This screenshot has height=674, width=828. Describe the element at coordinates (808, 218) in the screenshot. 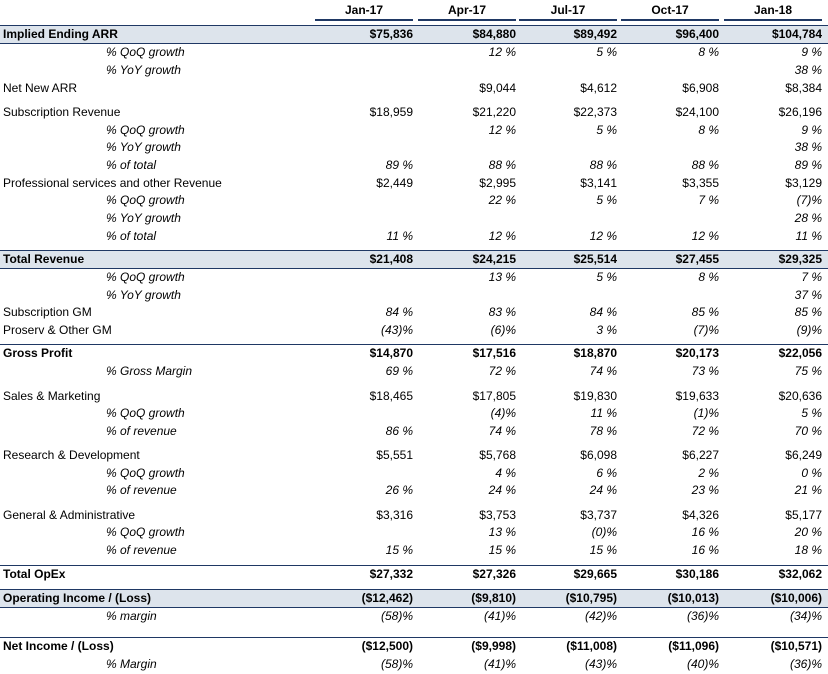

I see `cell-value: 28 %` at that location.